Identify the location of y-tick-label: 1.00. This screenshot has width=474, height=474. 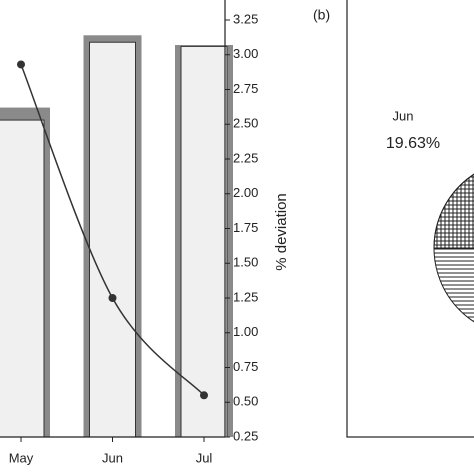
(245, 331).